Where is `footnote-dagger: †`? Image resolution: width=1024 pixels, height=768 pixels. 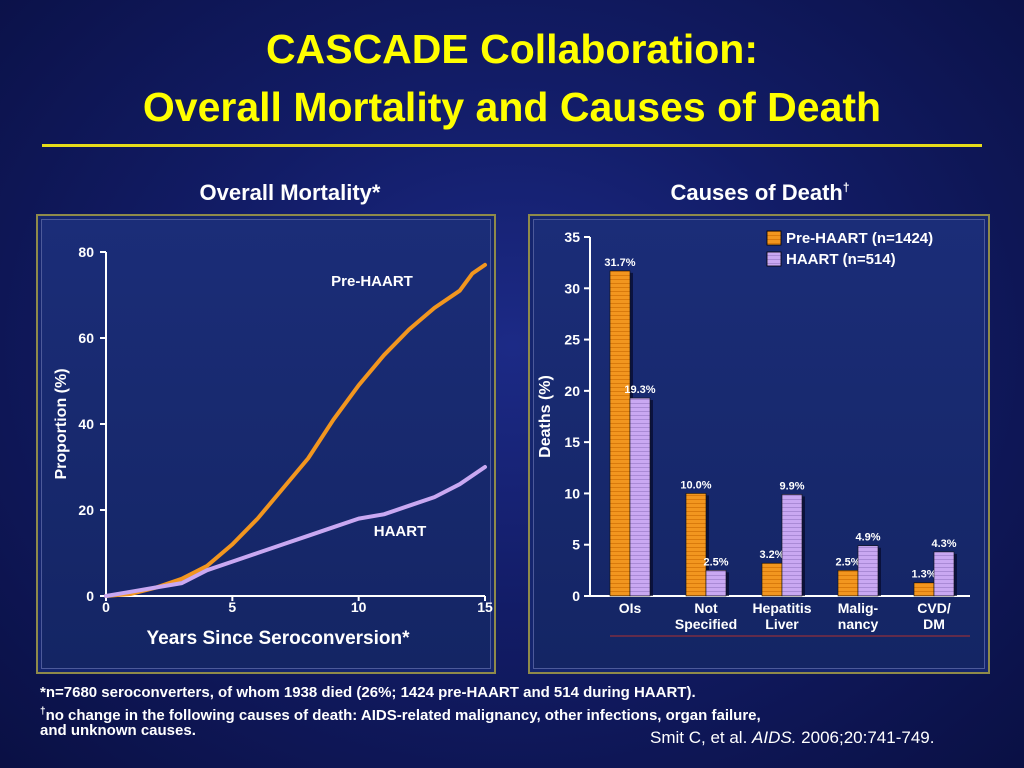 footnote-dagger: † is located at coordinates (43, 711).